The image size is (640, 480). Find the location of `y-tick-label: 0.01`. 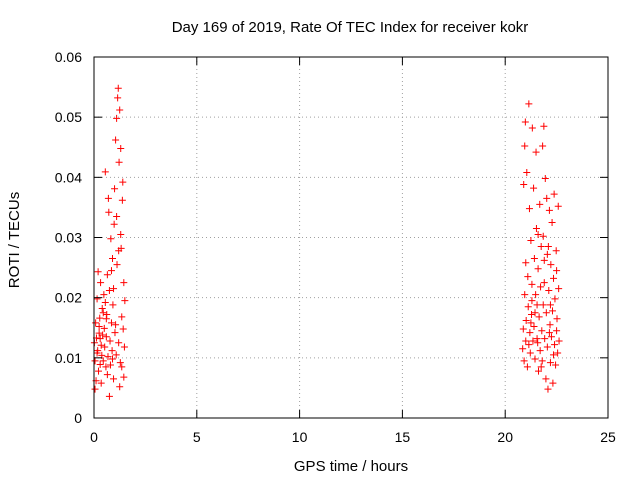

y-tick-label: 0.01 is located at coordinates (68, 358).